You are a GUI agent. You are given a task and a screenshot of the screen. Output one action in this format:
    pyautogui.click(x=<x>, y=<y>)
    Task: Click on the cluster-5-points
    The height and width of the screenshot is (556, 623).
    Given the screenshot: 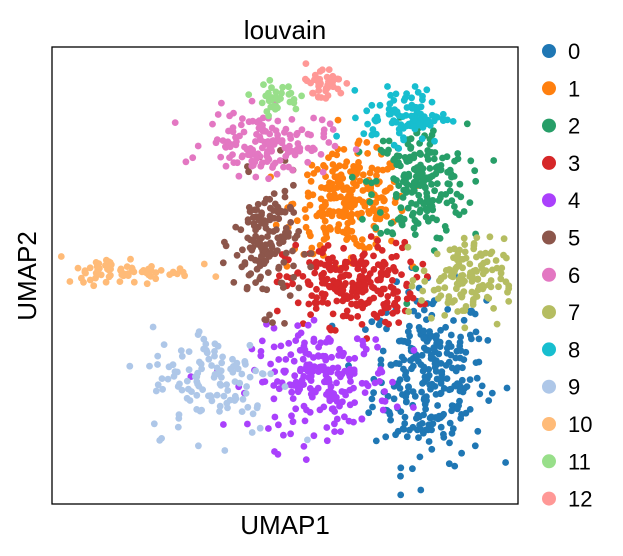 What is the action you would take?
    pyautogui.click(x=267, y=237)
    